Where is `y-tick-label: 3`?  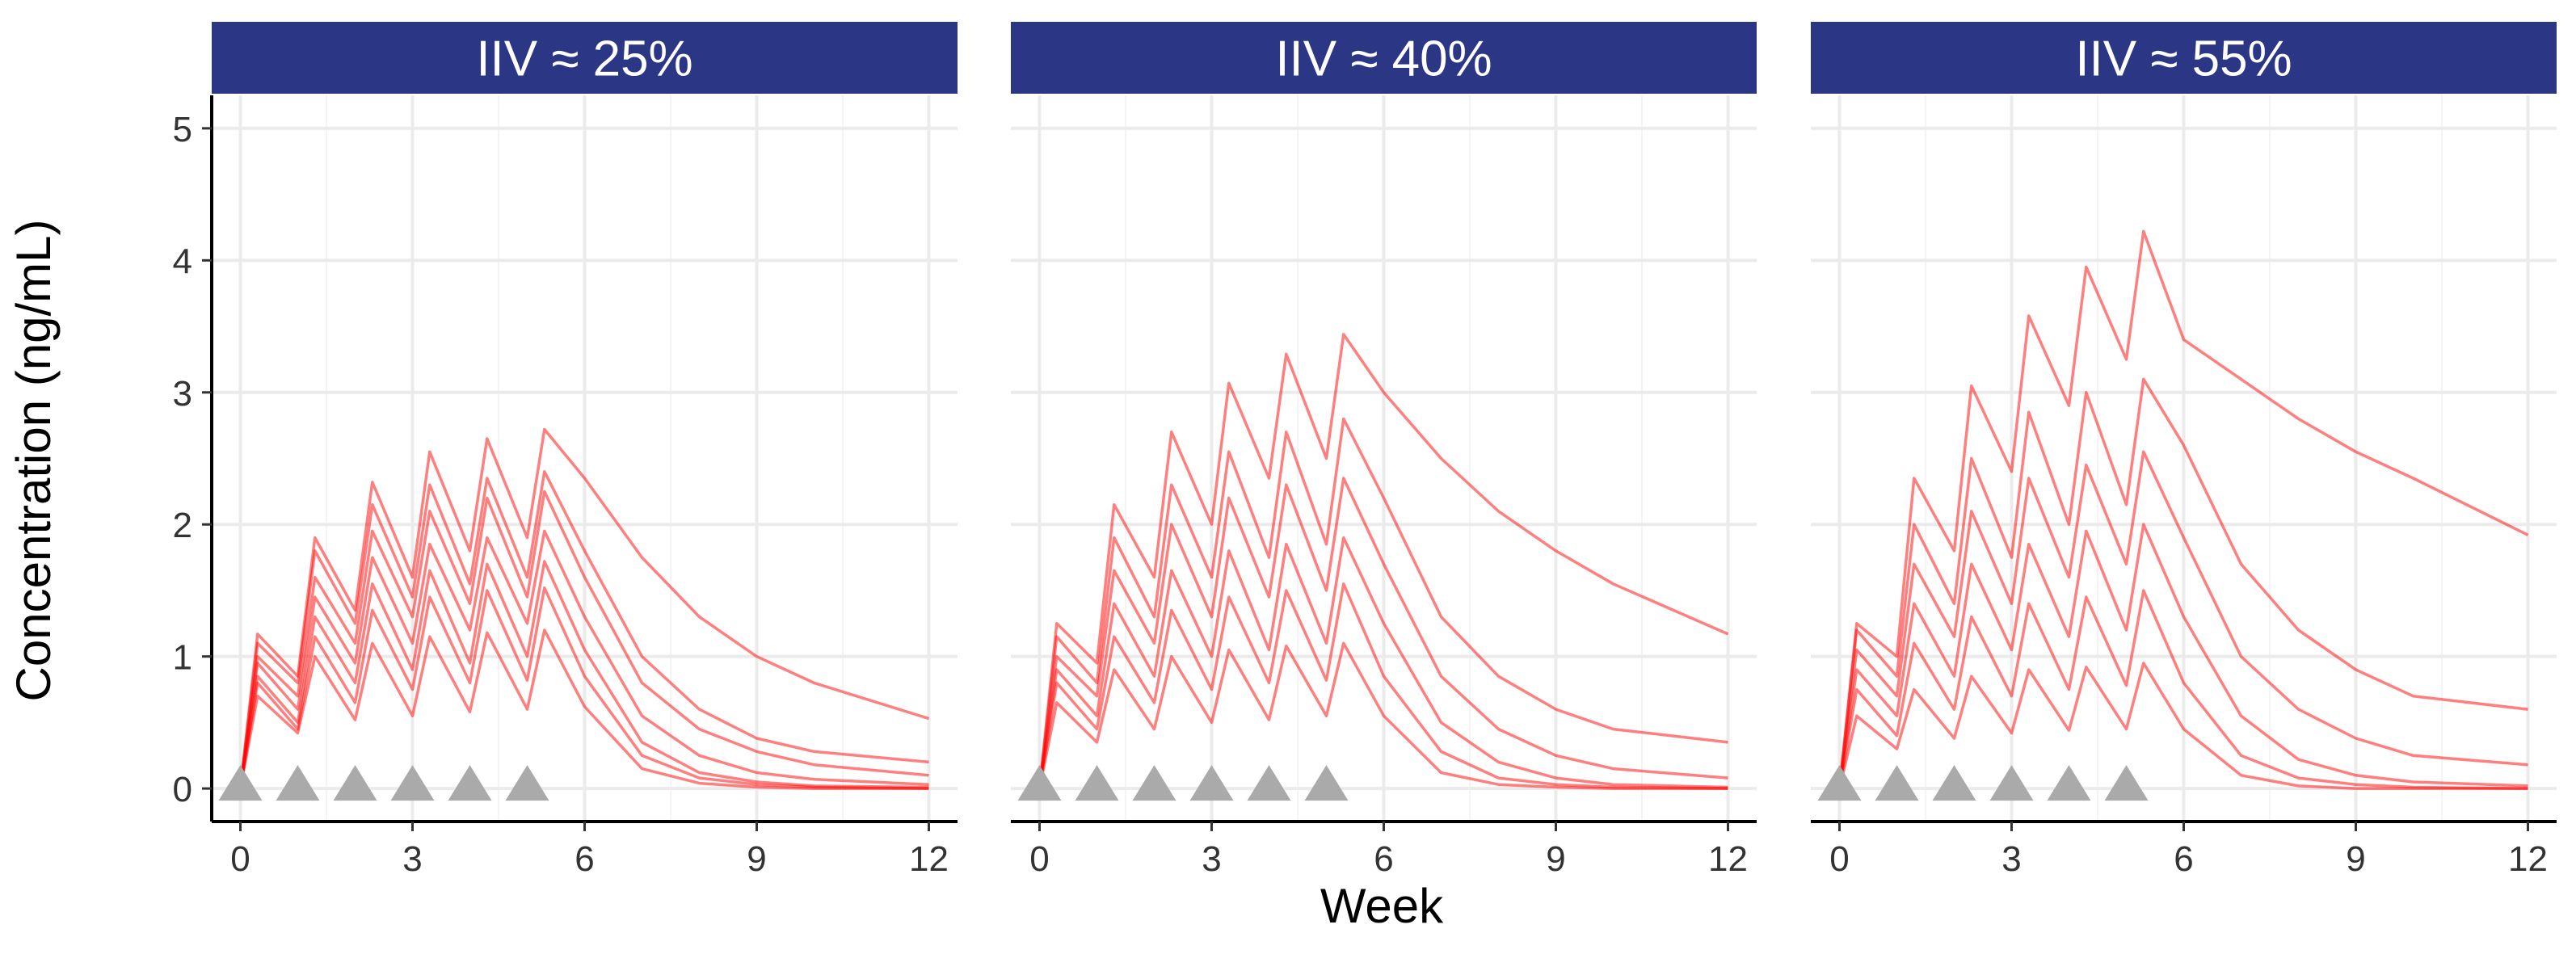 y-tick-label: 3 is located at coordinates (182, 394).